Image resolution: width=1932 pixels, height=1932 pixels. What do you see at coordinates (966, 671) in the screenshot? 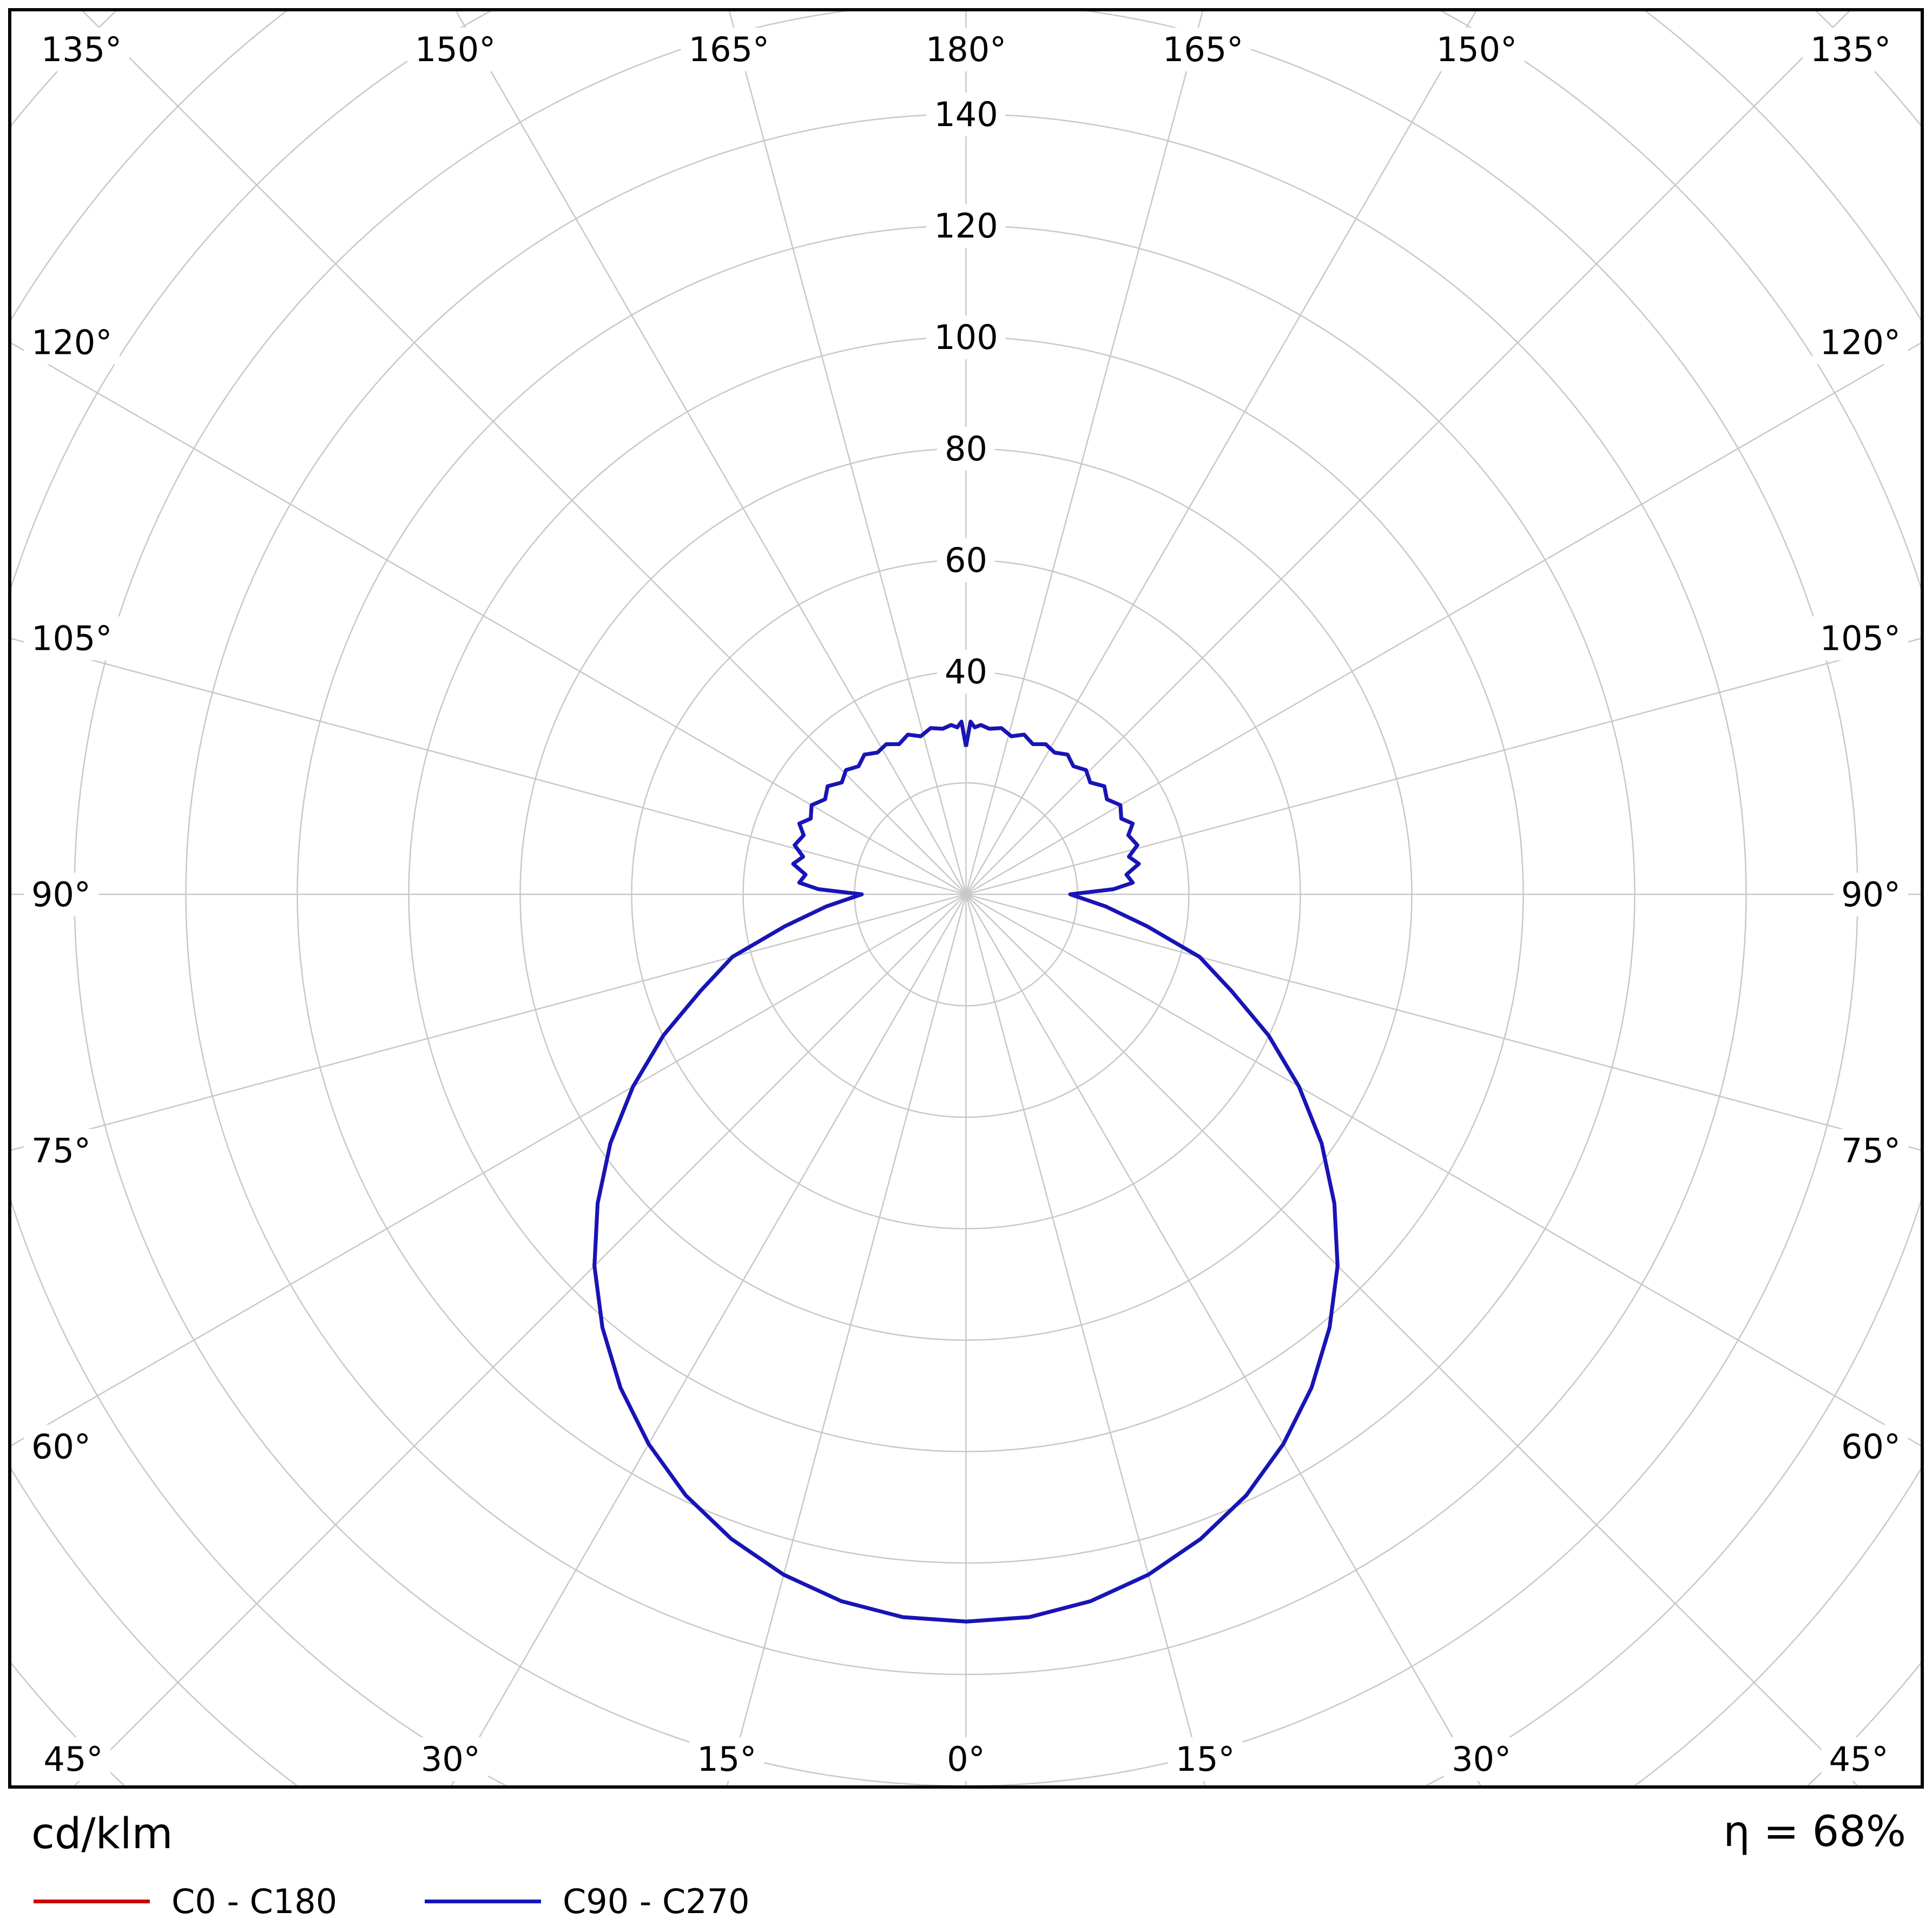
I see `svg-text: 40` at bounding box center [966, 671].